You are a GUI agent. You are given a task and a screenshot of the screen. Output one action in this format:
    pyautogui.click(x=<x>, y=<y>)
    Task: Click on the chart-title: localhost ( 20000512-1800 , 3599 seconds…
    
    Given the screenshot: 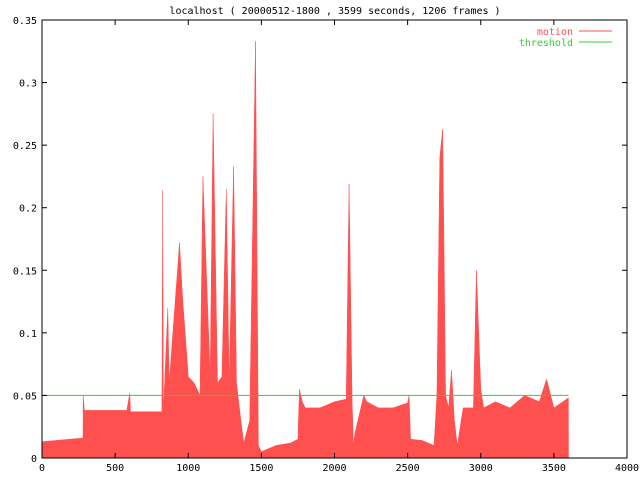 What is the action you would take?
    pyautogui.click(x=334, y=11)
    